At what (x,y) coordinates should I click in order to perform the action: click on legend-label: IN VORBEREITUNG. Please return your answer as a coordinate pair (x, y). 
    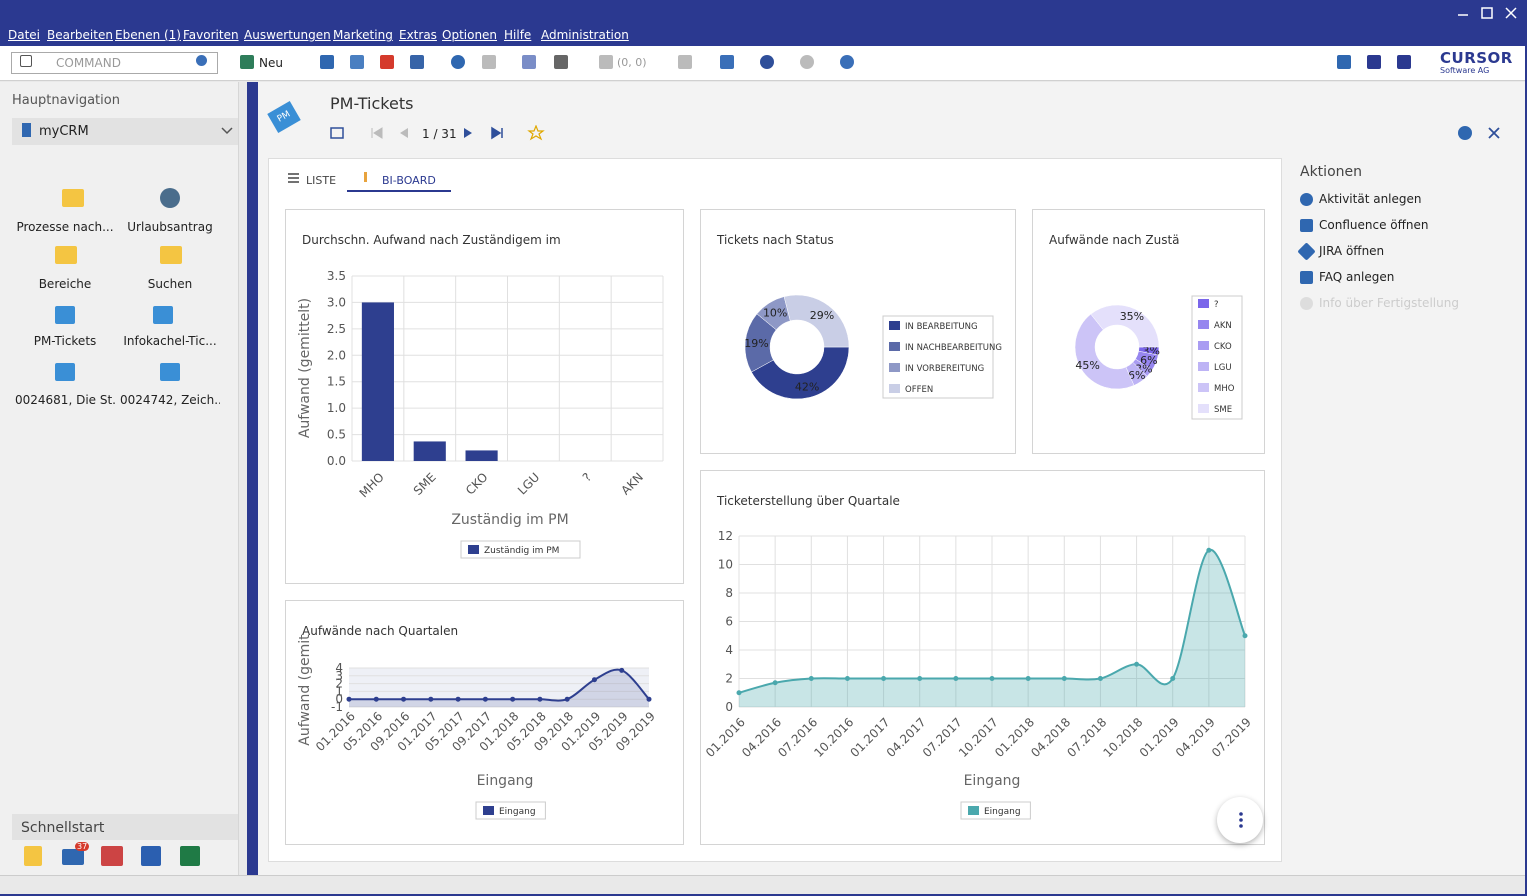
    Looking at the image, I should click on (944, 369).